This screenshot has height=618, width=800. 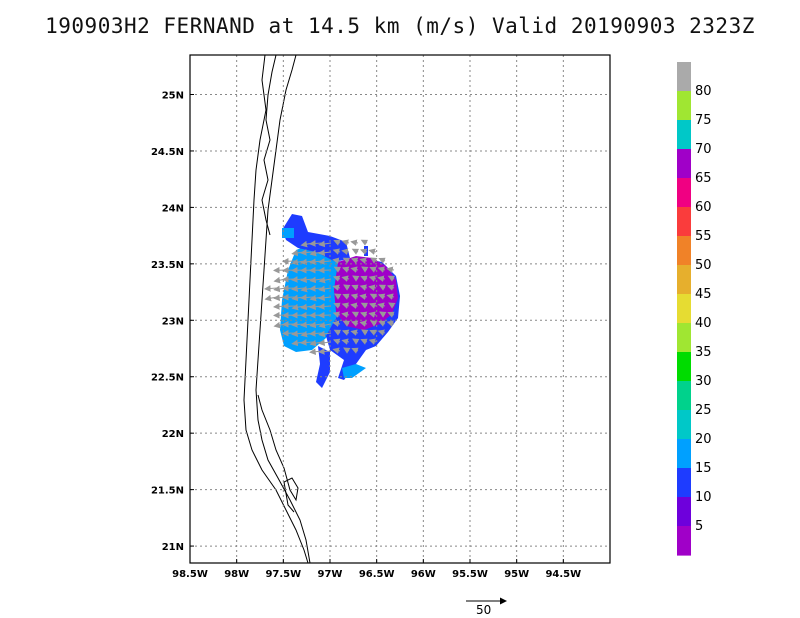 What do you see at coordinates (699, 526) in the screenshot?
I see `colorbar-label: 5` at bounding box center [699, 526].